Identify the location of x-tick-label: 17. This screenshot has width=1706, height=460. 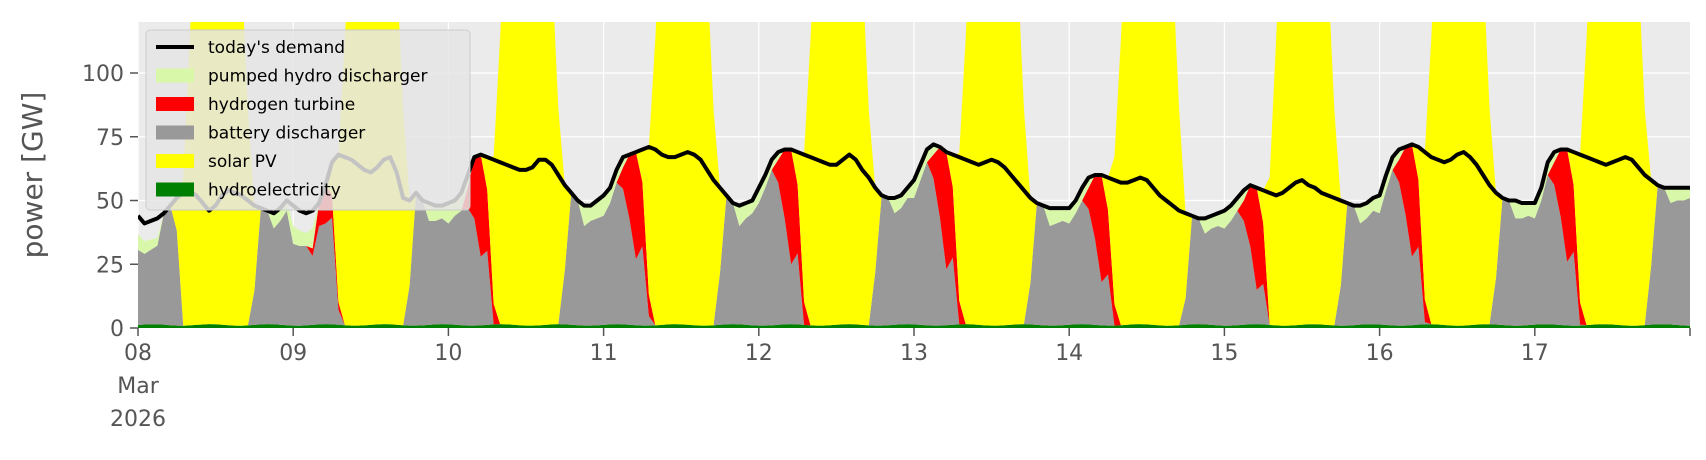
(1535, 353).